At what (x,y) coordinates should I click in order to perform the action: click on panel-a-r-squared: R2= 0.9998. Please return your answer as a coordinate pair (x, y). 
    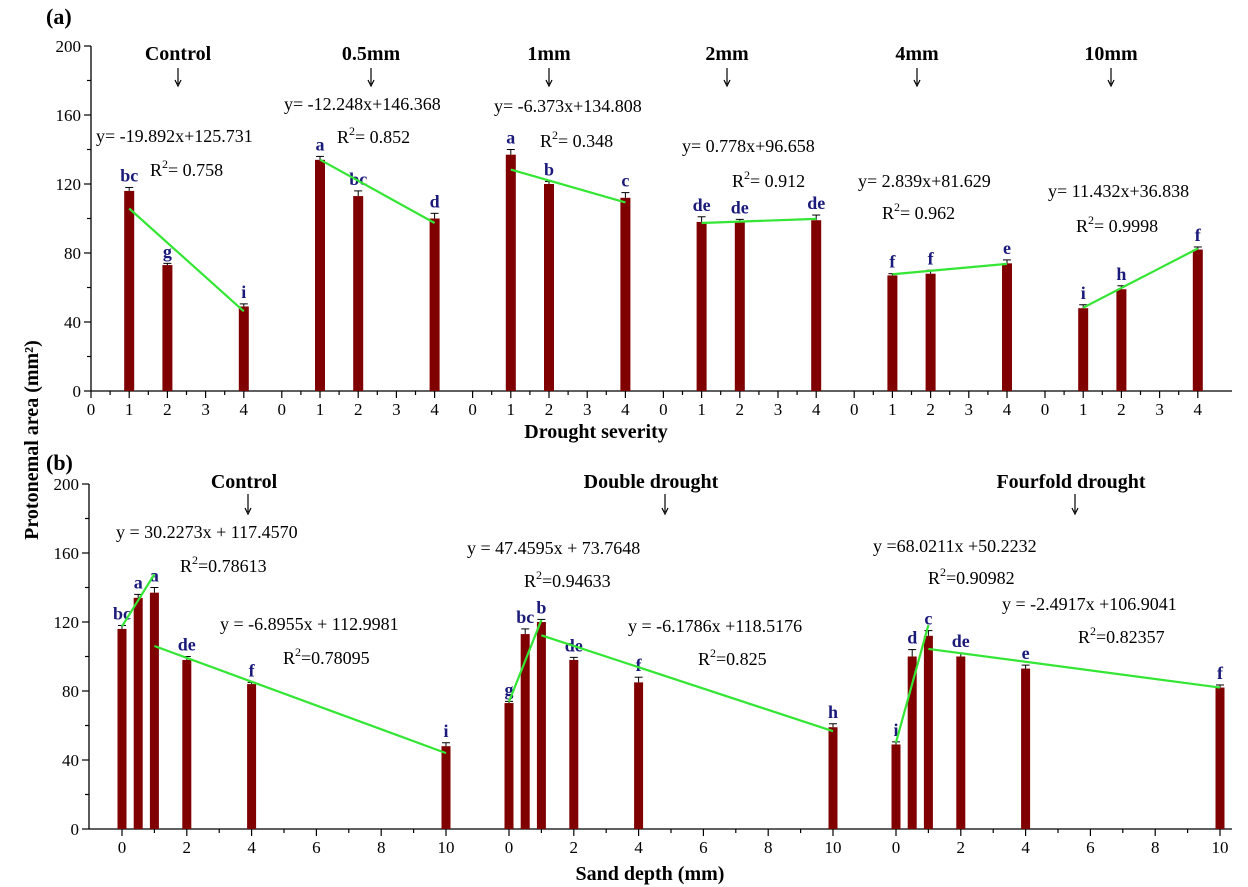
    Looking at the image, I should click on (1117, 224).